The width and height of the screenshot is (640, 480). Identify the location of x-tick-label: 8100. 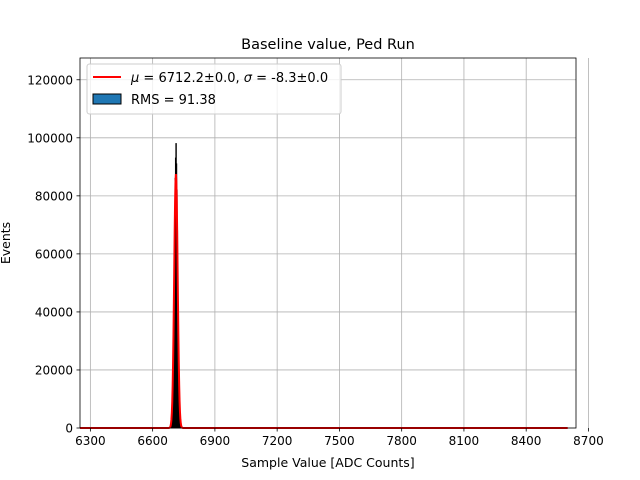
(464, 441).